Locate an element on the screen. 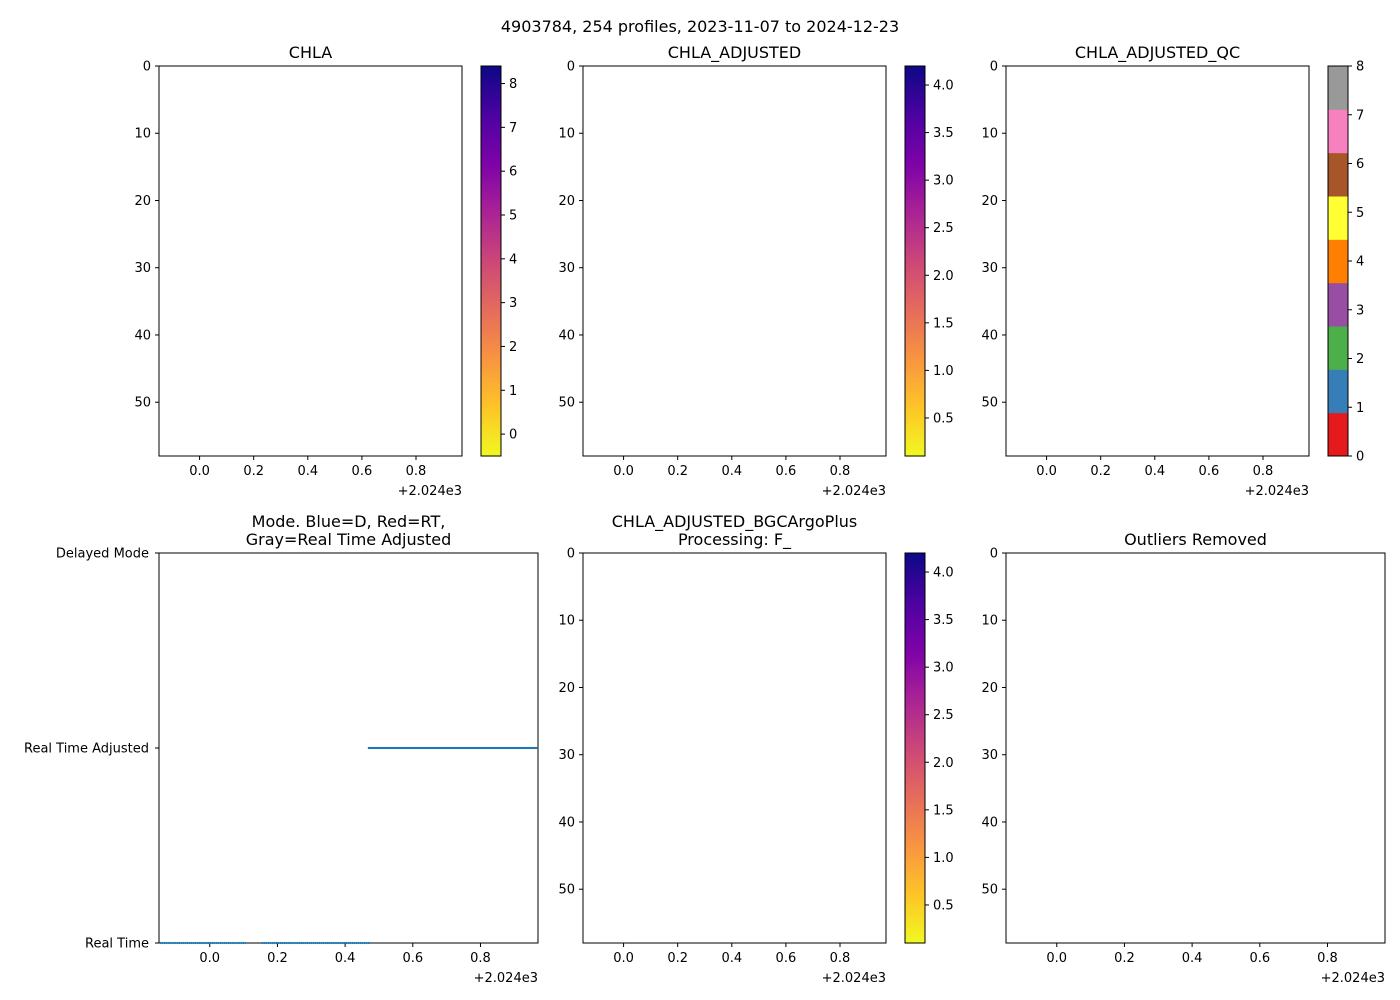 The height and width of the screenshot is (1000, 1400). colorbar-tick-label: 2.5 is located at coordinates (943, 228).